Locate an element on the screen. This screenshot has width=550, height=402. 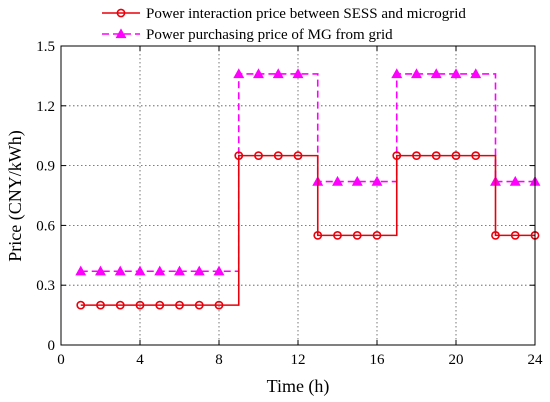
y-tick-label: 0.3 is located at coordinates (45, 286).